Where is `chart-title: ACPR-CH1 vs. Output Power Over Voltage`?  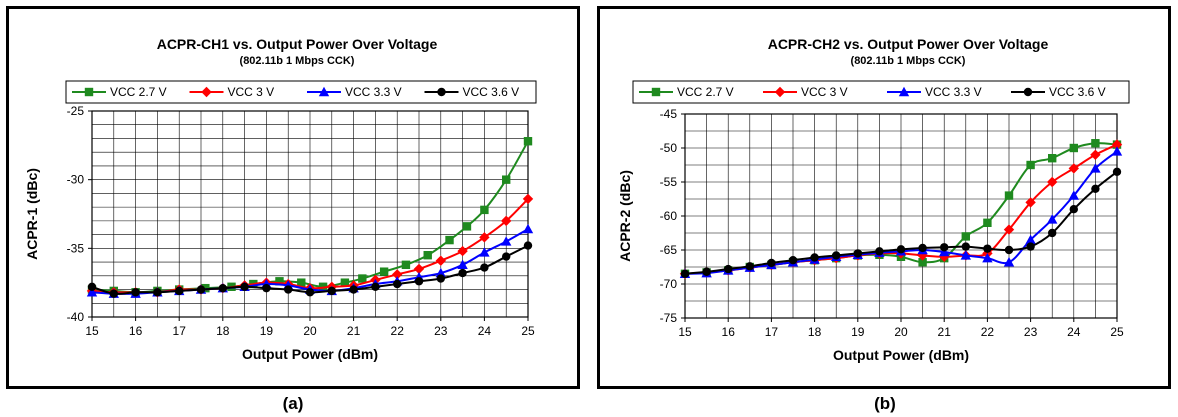 chart-title: ACPR-CH1 vs. Output Power Over Voltage is located at coordinates (297, 44).